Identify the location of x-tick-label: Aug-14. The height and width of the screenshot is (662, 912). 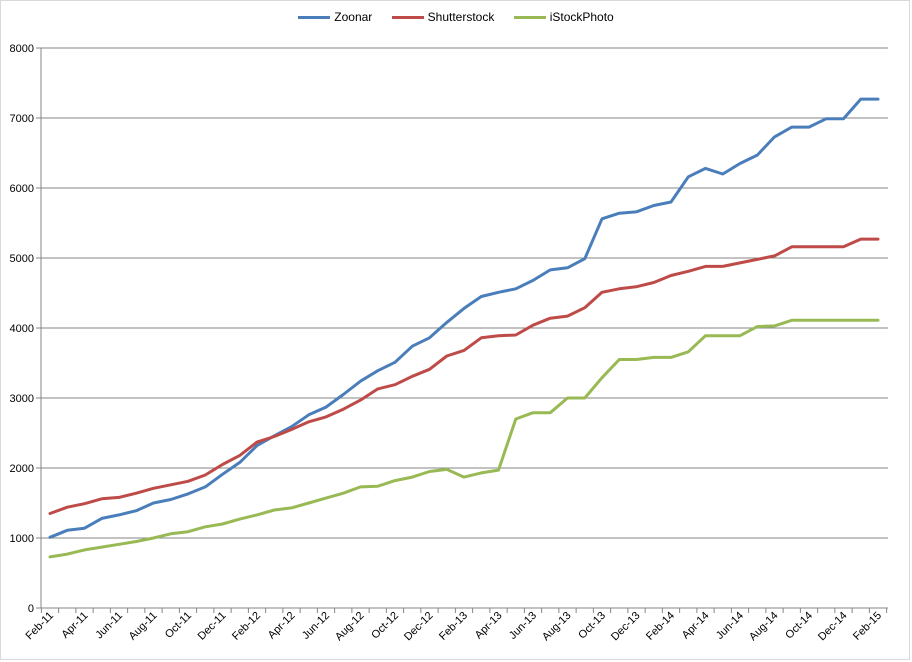
(764, 627).